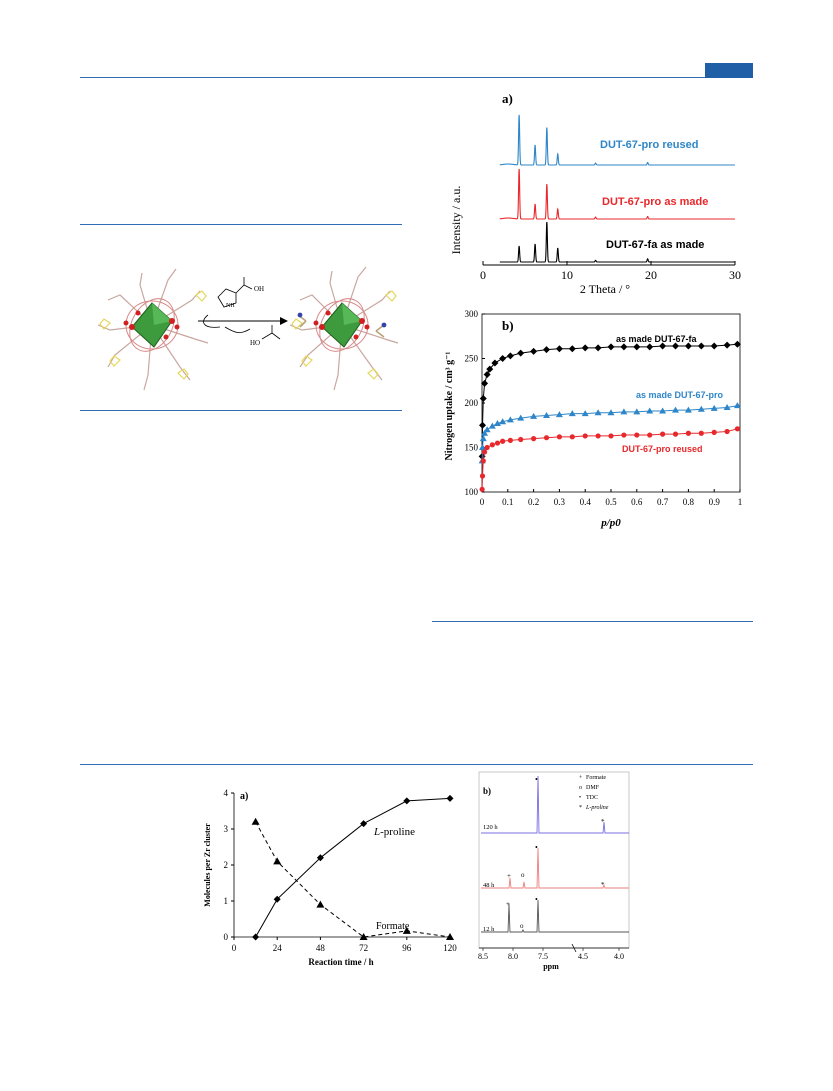 This screenshot has width=833, height=1091. I want to click on iso-legend-fa: as made DUT-67-fa, so click(657, 339).